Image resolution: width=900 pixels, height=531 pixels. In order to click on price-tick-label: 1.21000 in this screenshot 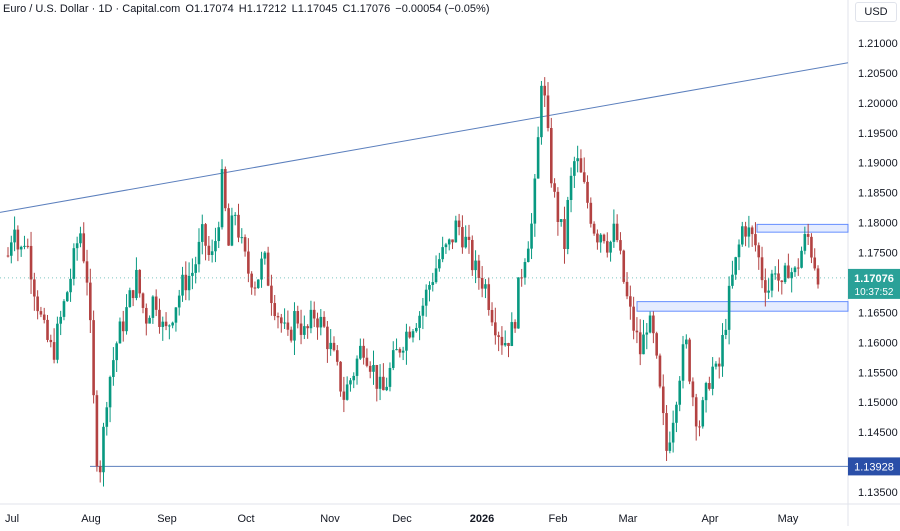, I will do `click(878, 44)`.